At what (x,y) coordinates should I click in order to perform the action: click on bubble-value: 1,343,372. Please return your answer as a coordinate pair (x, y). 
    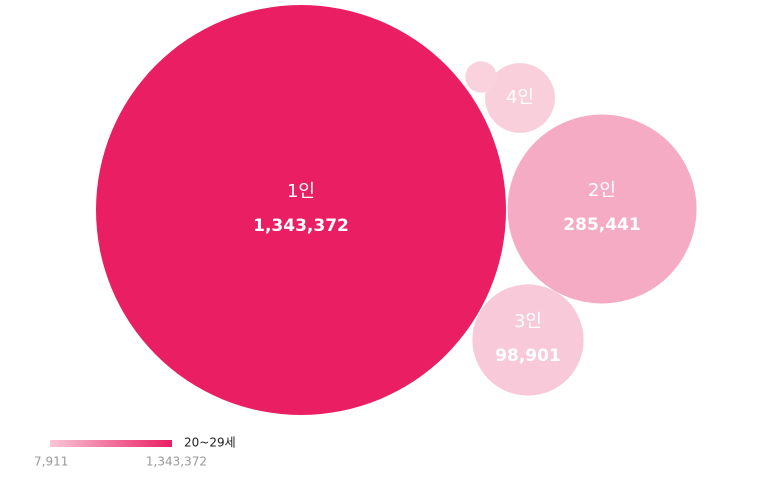
    Looking at the image, I should click on (301, 226).